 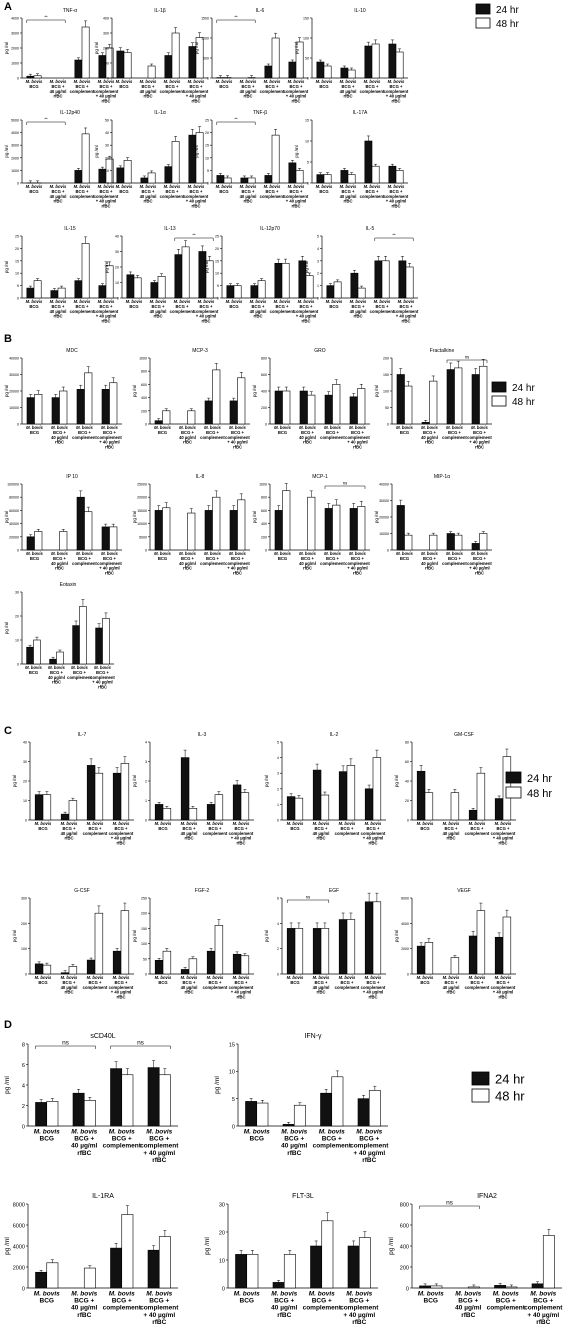 I want to click on y-tick-label: 40000, so click(x=14, y=358).